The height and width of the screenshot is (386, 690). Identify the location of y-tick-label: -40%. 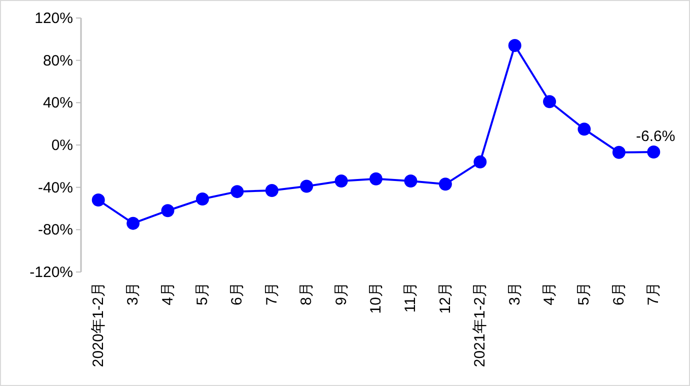
(55, 187).